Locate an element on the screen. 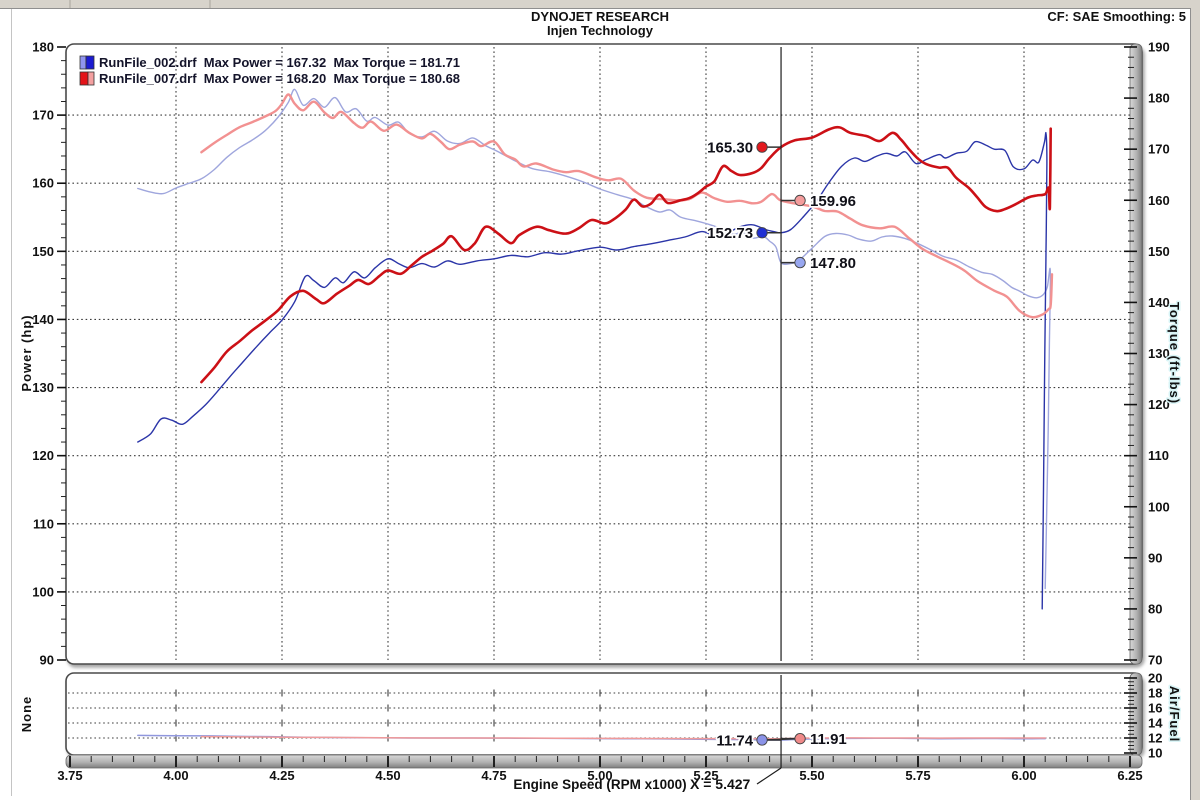 This screenshot has height=800, width=1200. x-tick-label: 5.50 is located at coordinates (811, 775).